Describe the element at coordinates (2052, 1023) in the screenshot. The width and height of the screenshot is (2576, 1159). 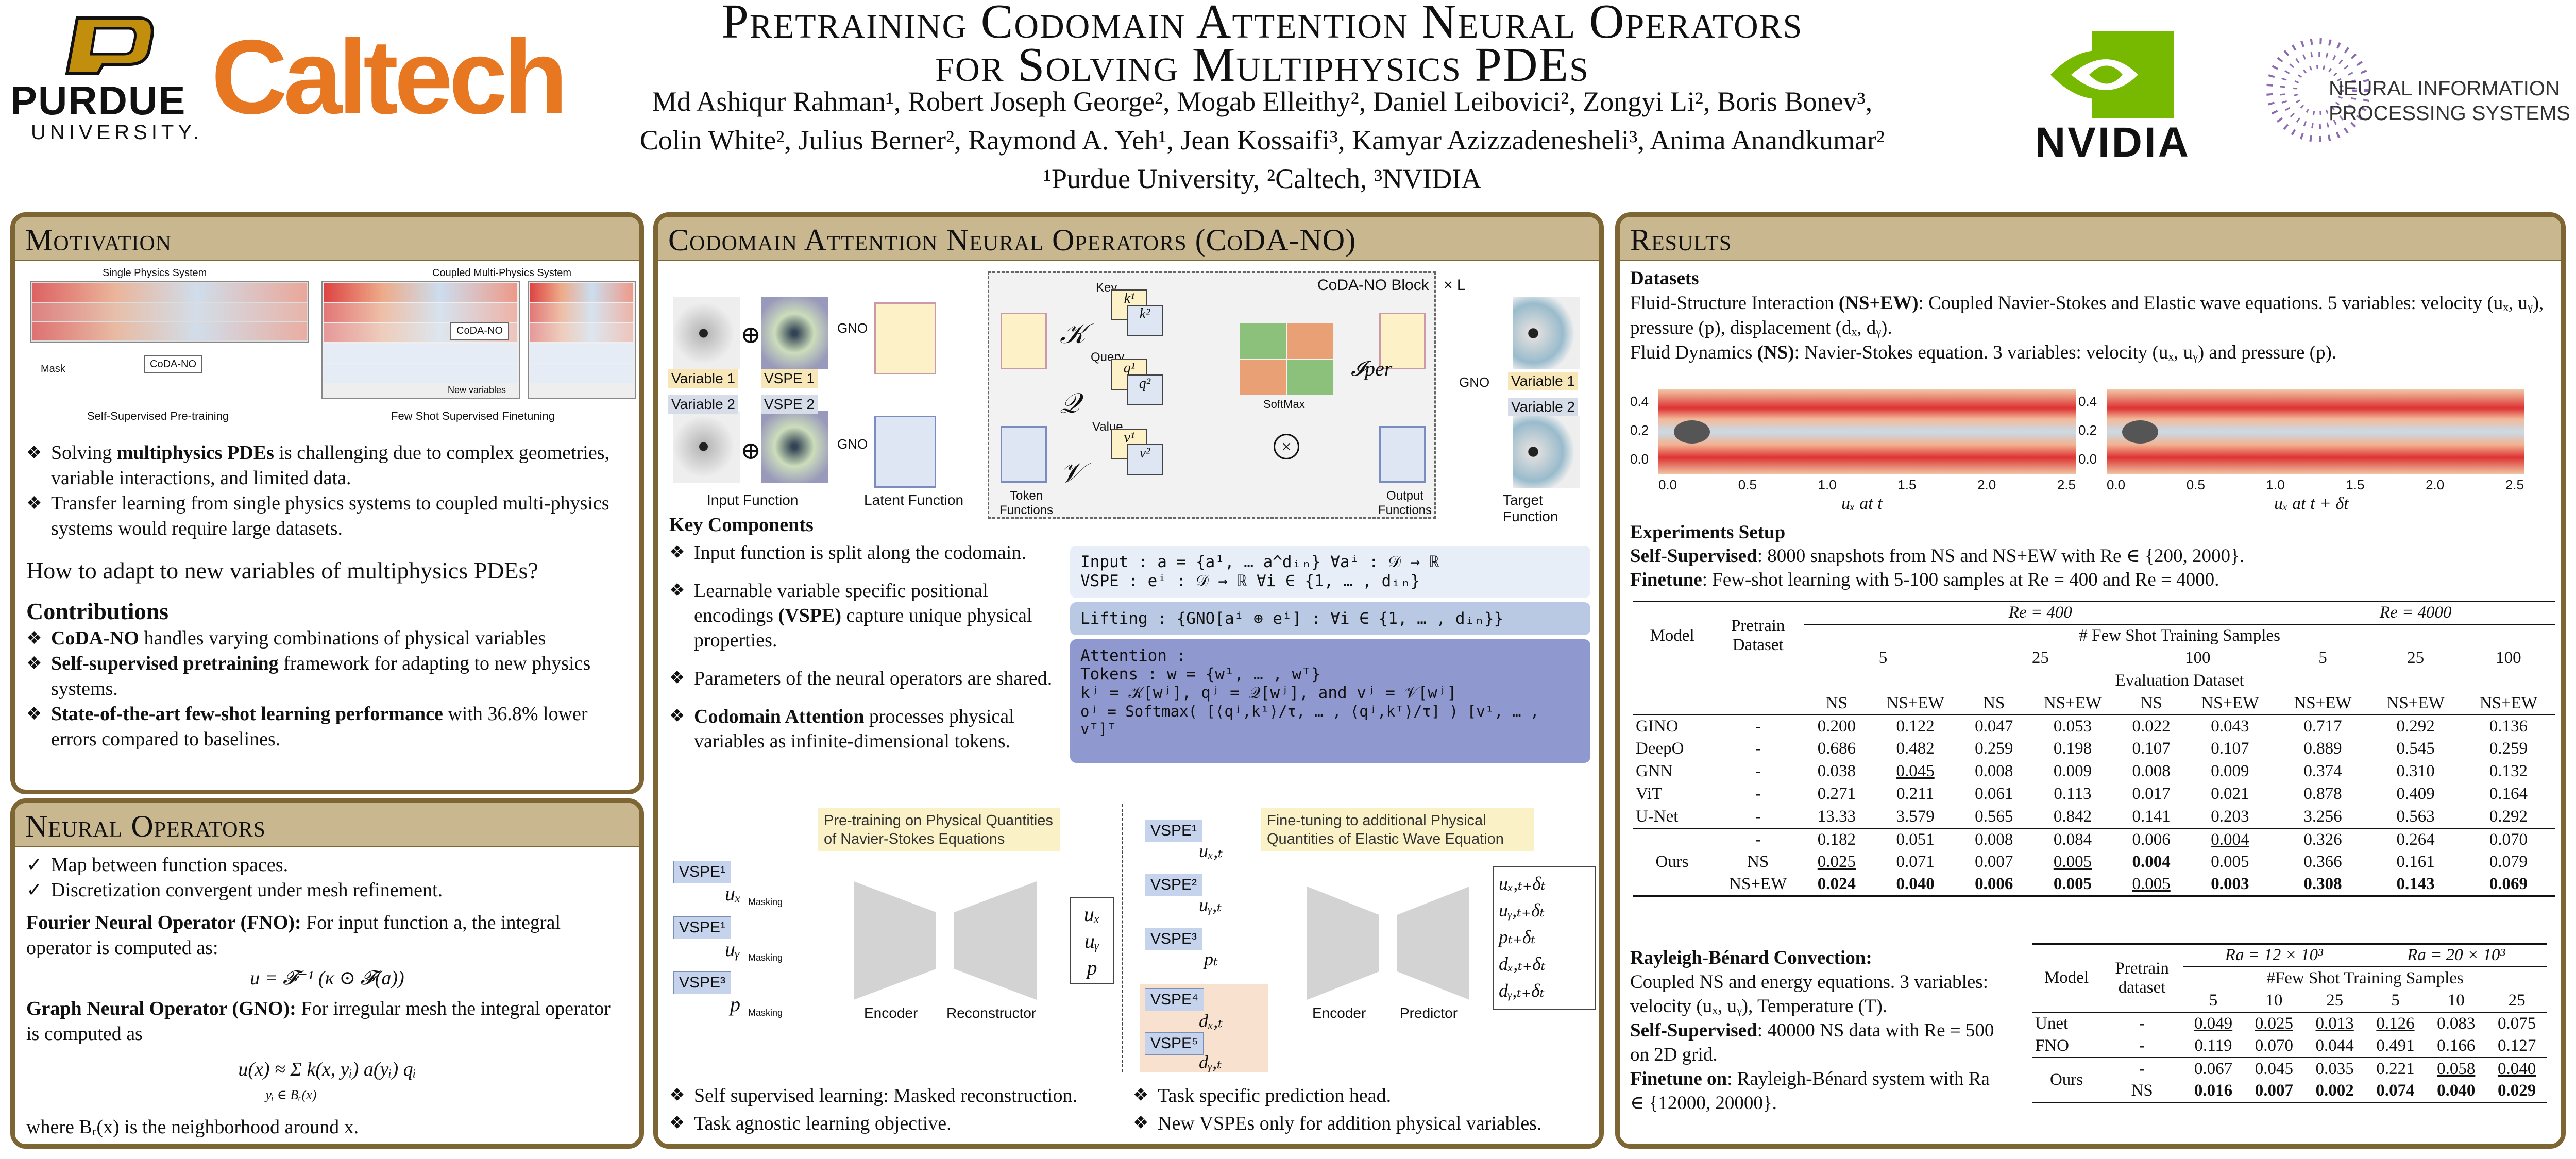
I see `table-cell: Unet` at that location.